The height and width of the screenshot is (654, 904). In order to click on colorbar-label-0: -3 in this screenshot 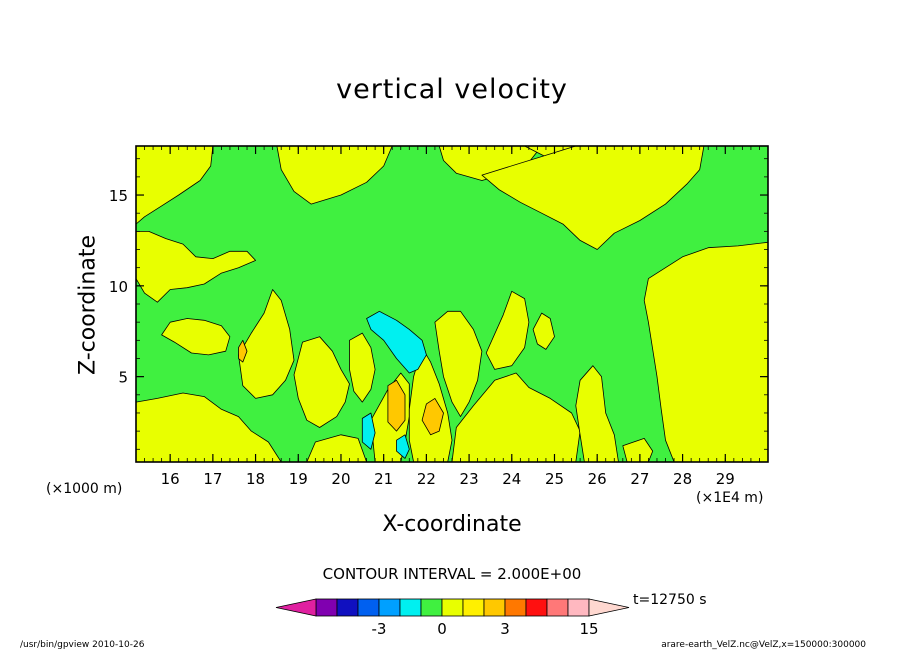, I will do `click(379, 629)`.